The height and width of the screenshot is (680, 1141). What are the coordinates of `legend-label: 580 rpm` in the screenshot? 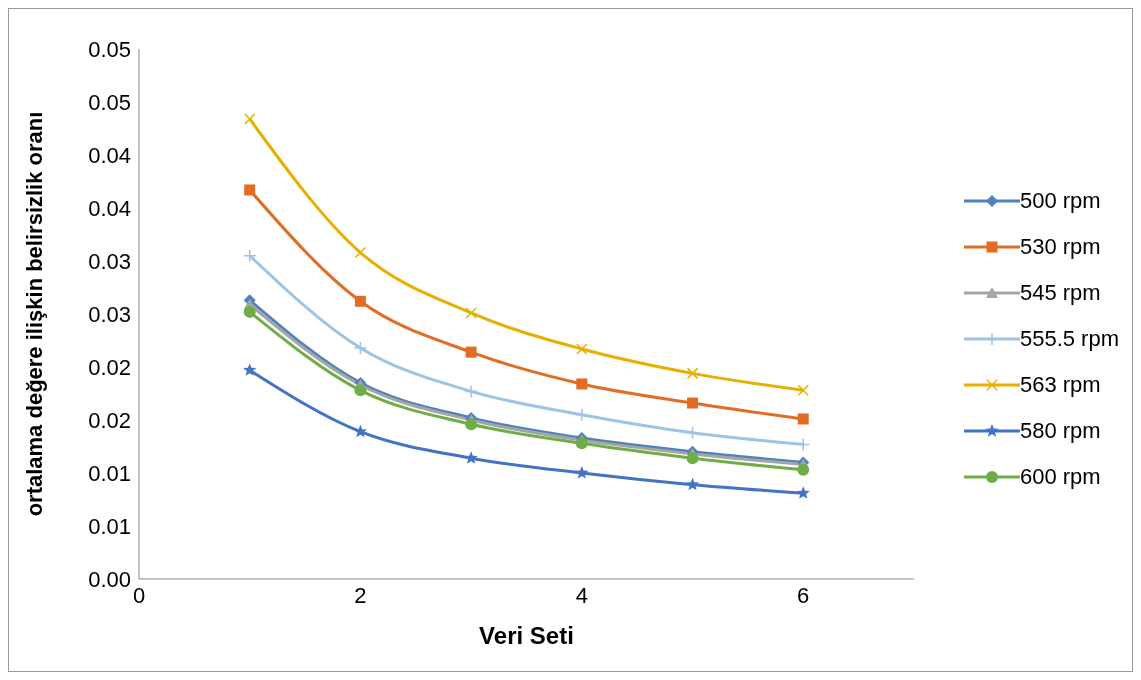 It's located at (1060, 431).